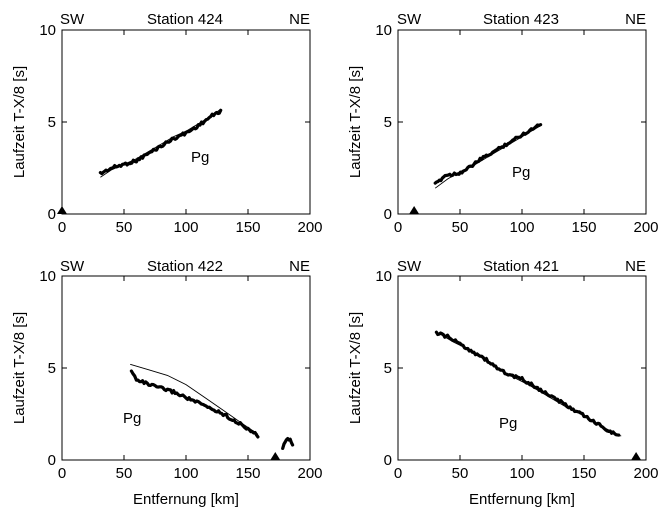 This screenshot has width=662, height=513. I want to click on station-title: Station 423, so click(521, 19).